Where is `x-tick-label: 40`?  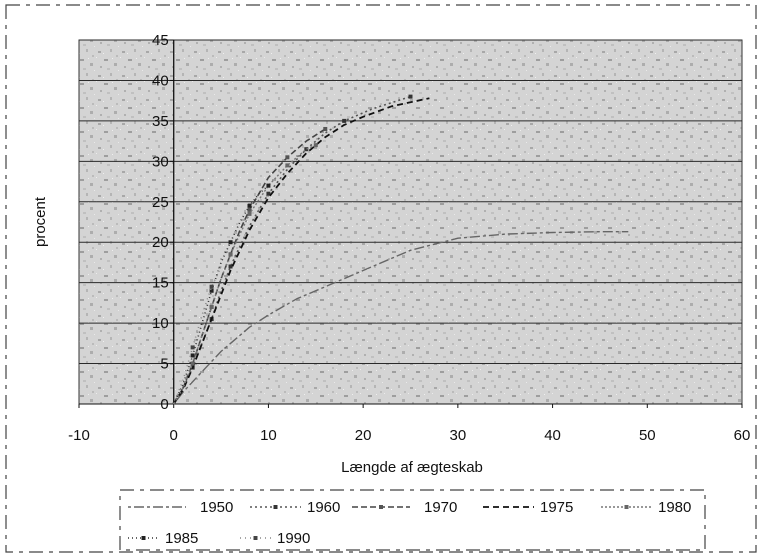
x-tick-label: 40 is located at coordinates (552, 435).